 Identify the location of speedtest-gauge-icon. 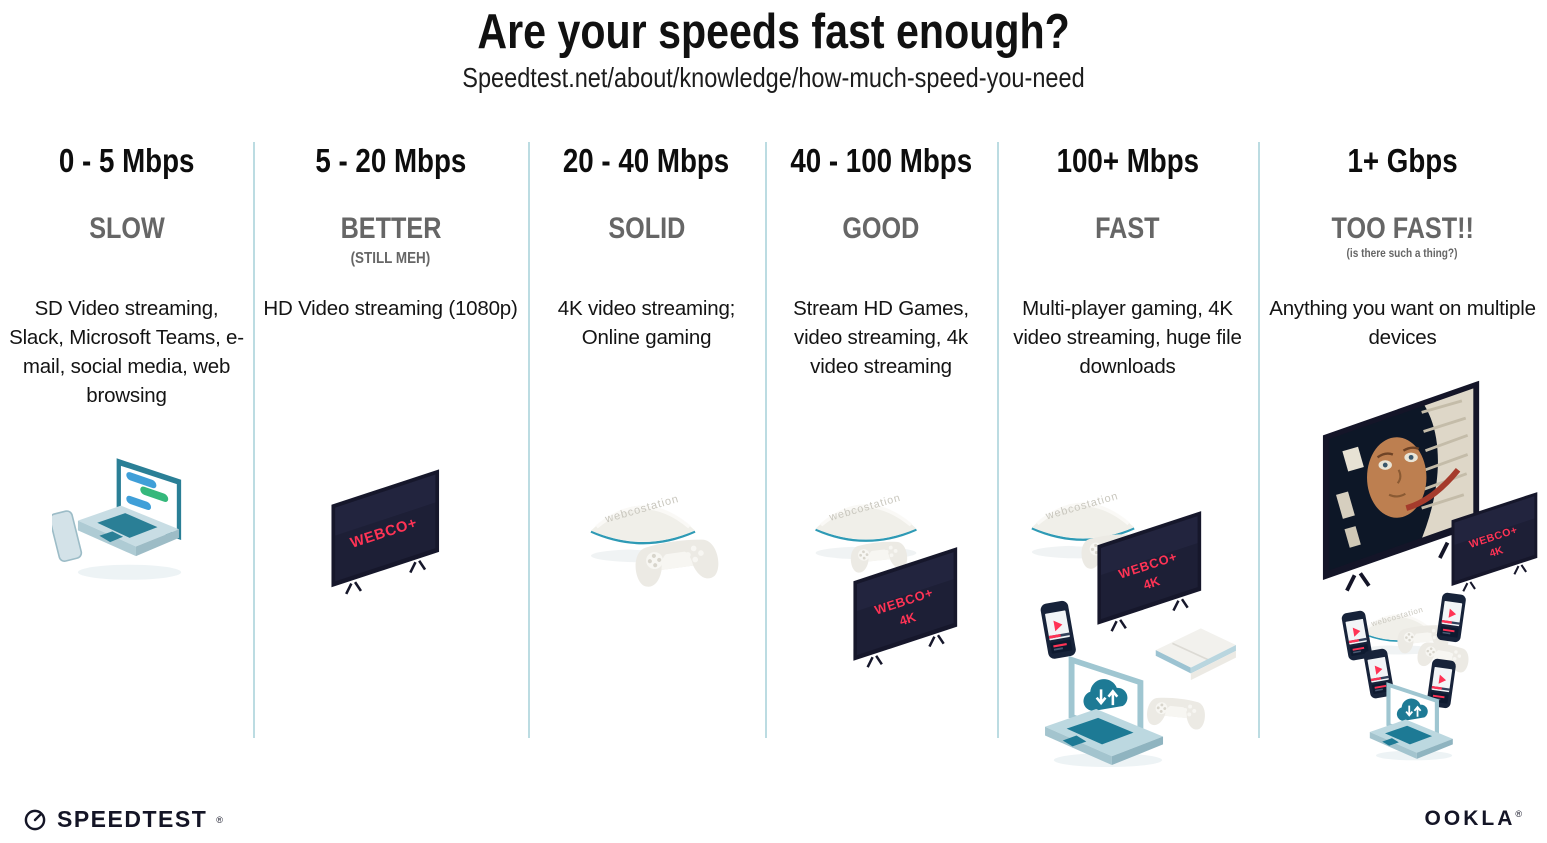
(35, 819).